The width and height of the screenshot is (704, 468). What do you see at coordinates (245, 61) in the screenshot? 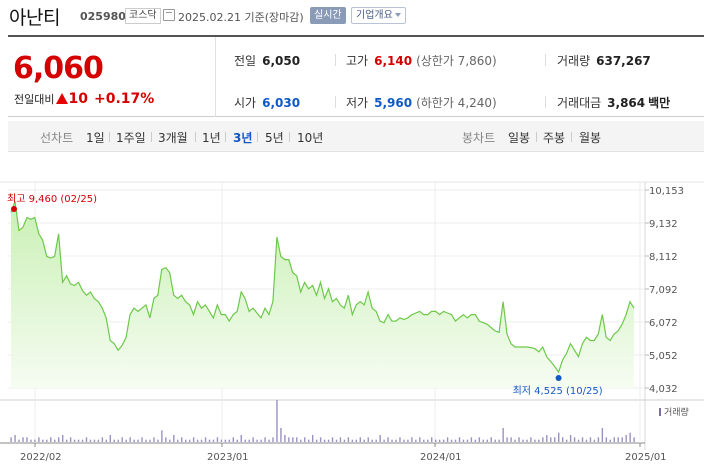
I see `prev-close-label: 전일` at bounding box center [245, 61].